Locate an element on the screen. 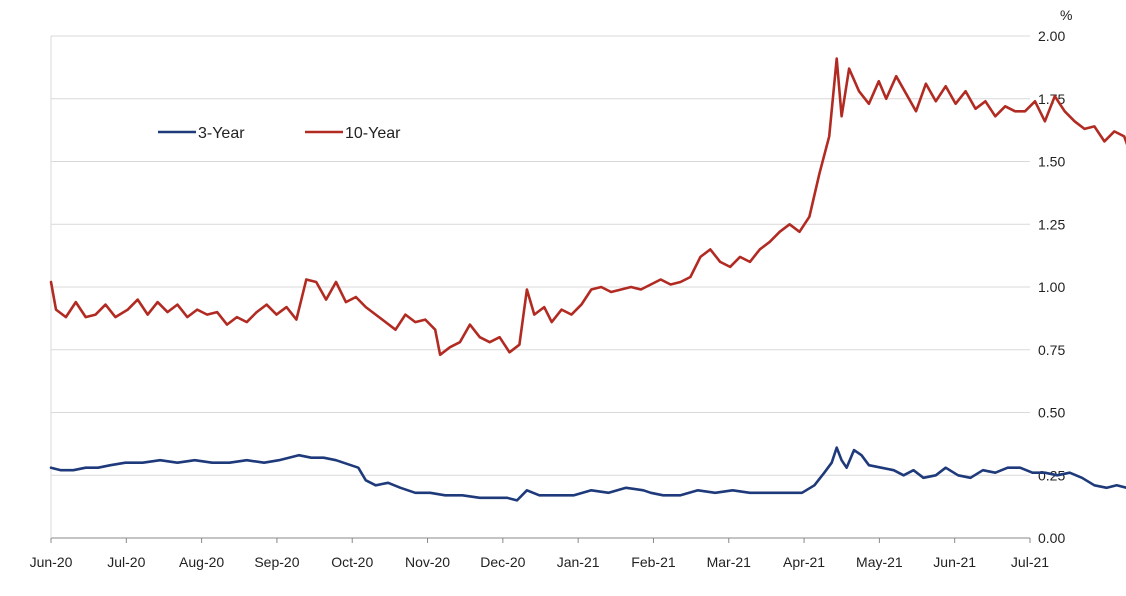  x-tick-label: Mar-21 is located at coordinates (729, 562).